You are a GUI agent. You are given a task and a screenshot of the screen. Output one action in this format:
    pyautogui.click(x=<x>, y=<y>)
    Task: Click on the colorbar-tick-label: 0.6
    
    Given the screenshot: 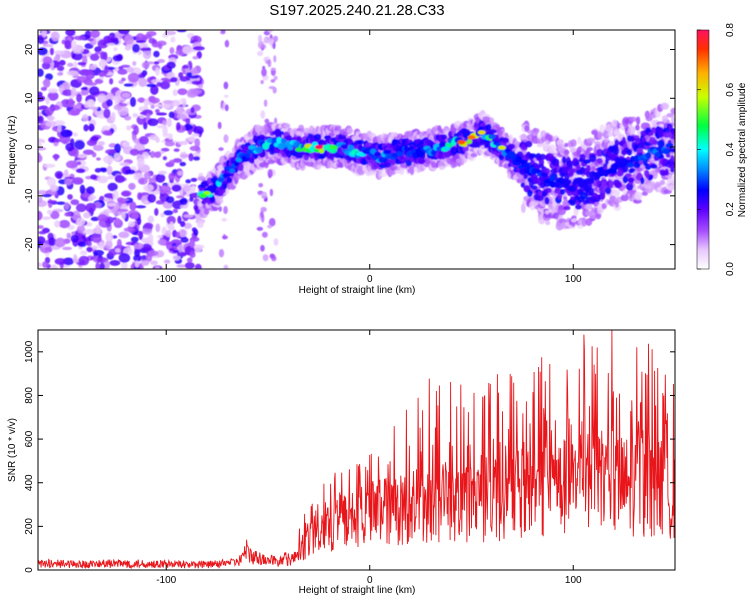 What is the action you would take?
    pyautogui.click(x=730, y=89)
    